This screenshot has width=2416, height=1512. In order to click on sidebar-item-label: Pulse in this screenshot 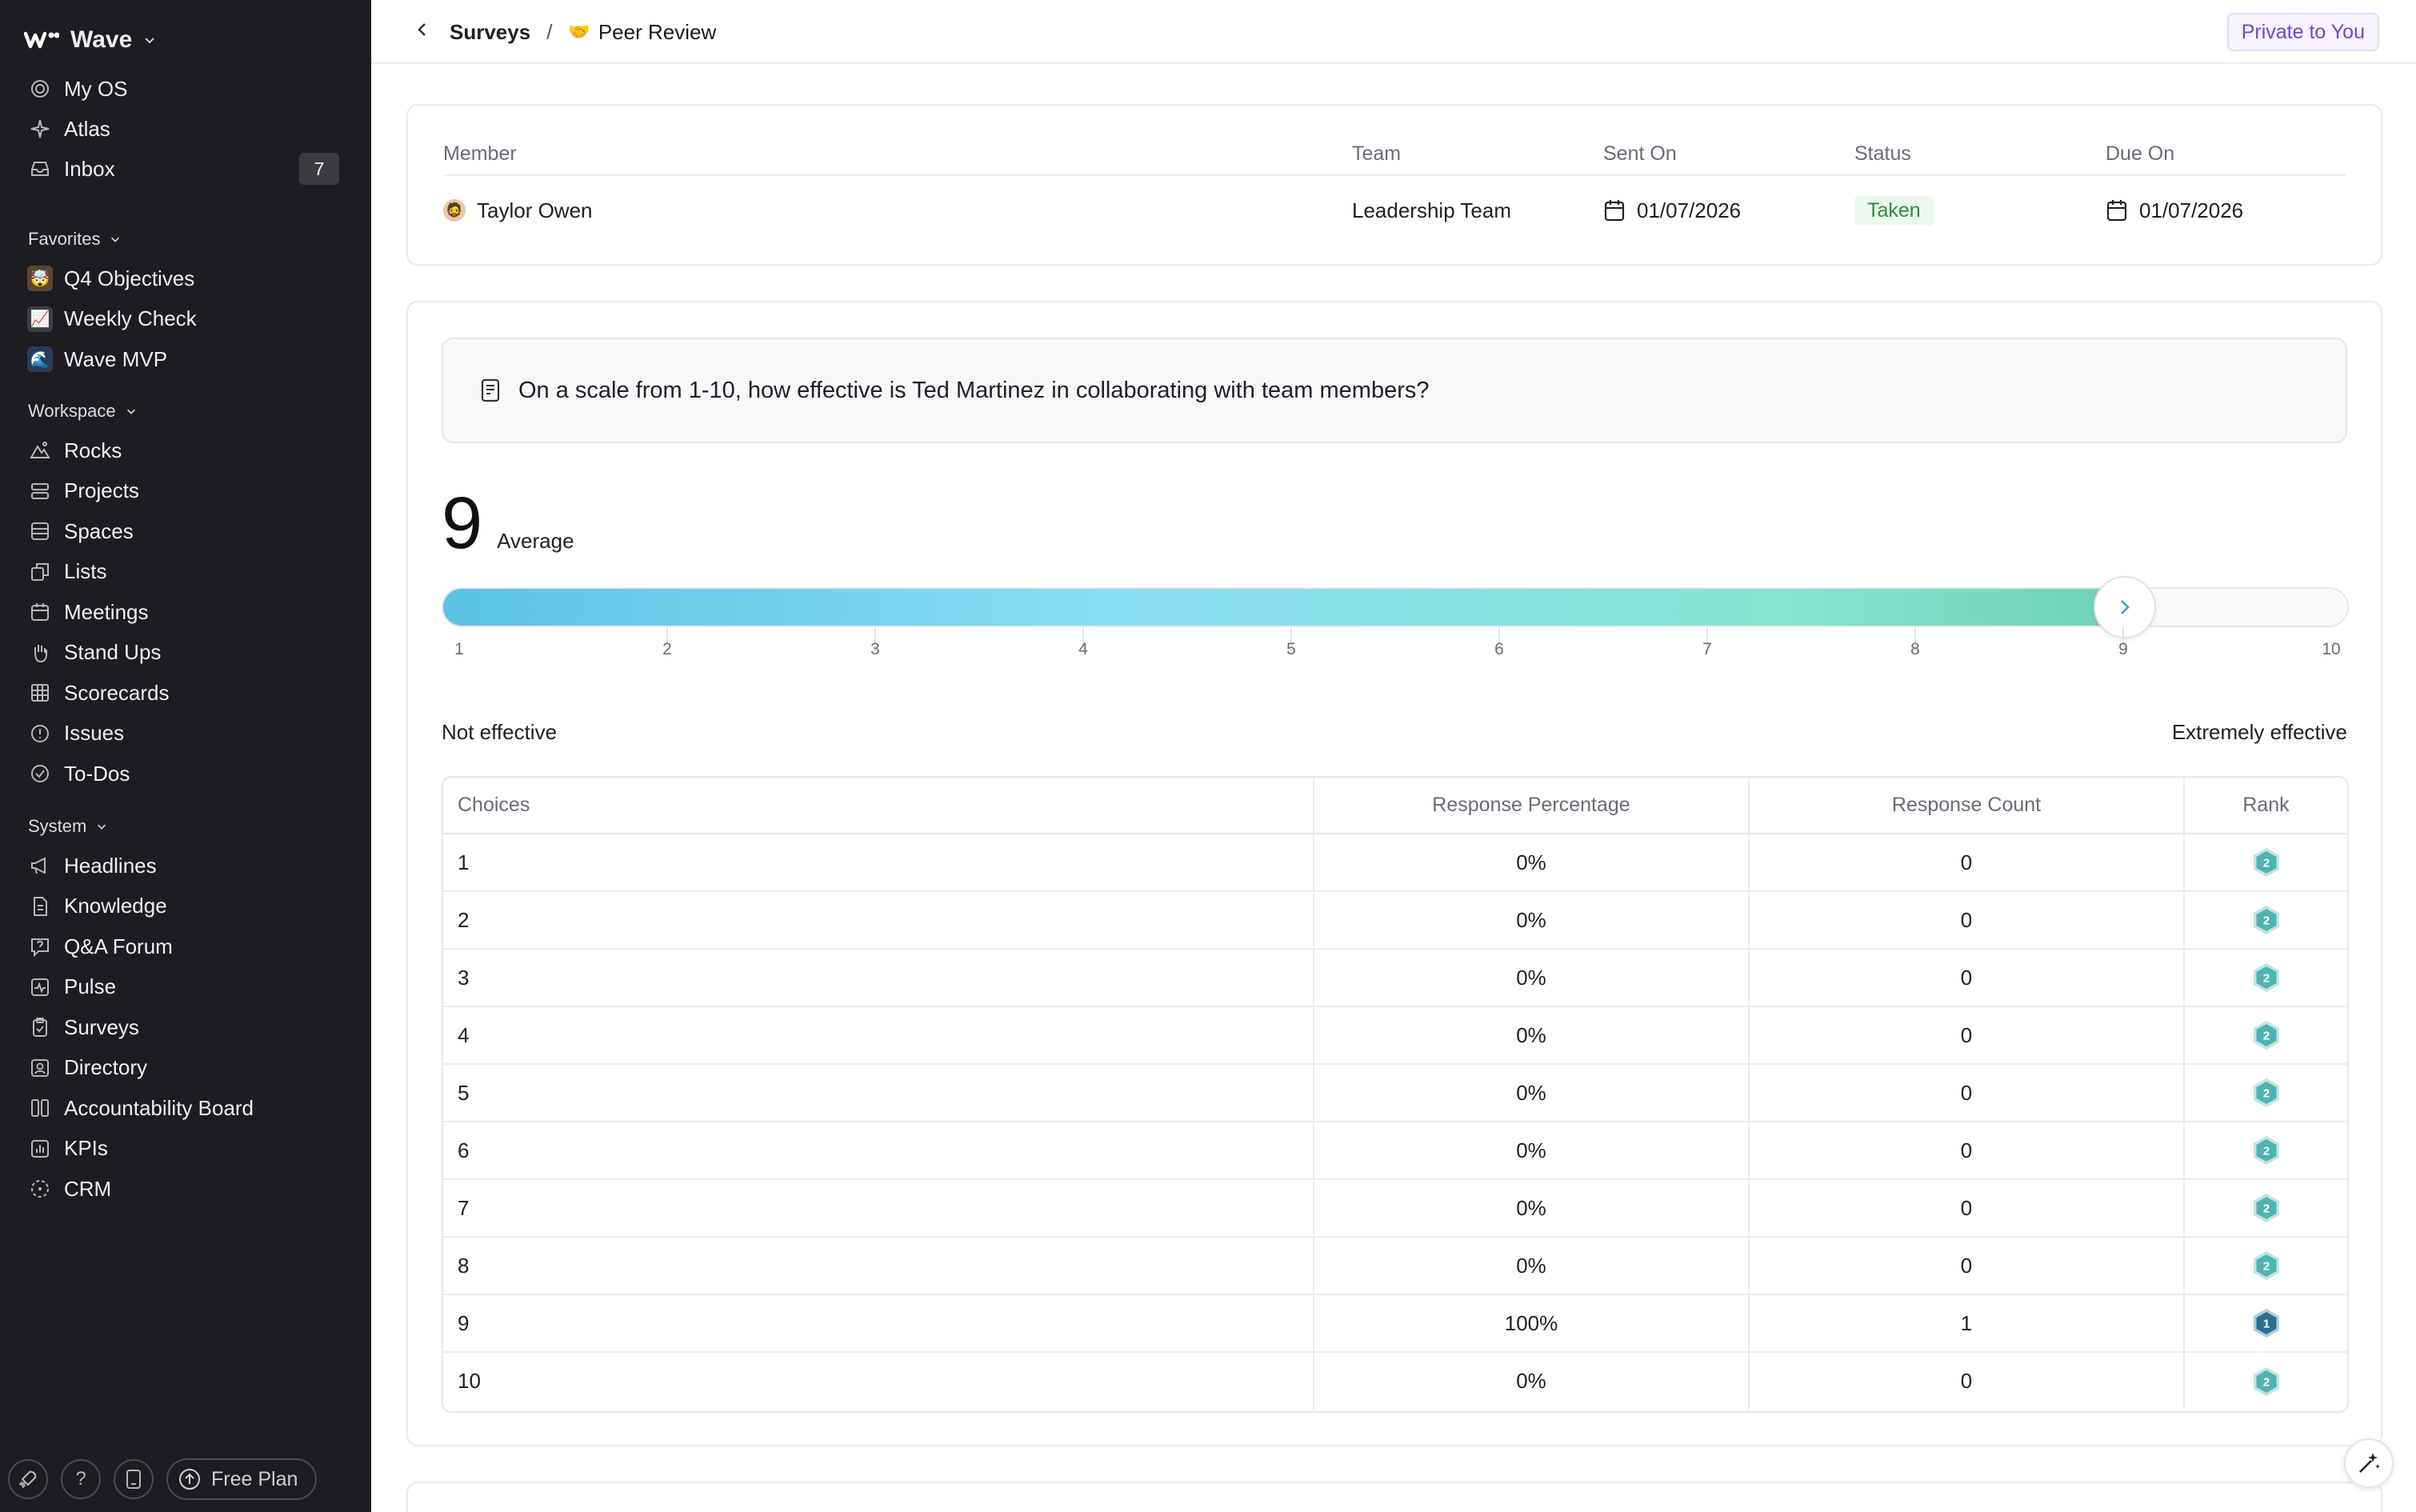, I will do `click(90, 986)`.